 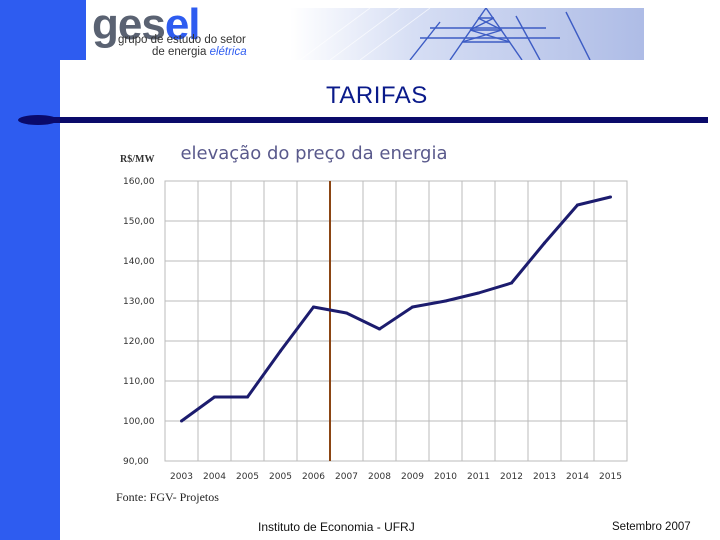 What do you see at coordinates (511, 477) in the screenshot?
I see `x-tick-label: 2012` at bounding box center [511, 477].